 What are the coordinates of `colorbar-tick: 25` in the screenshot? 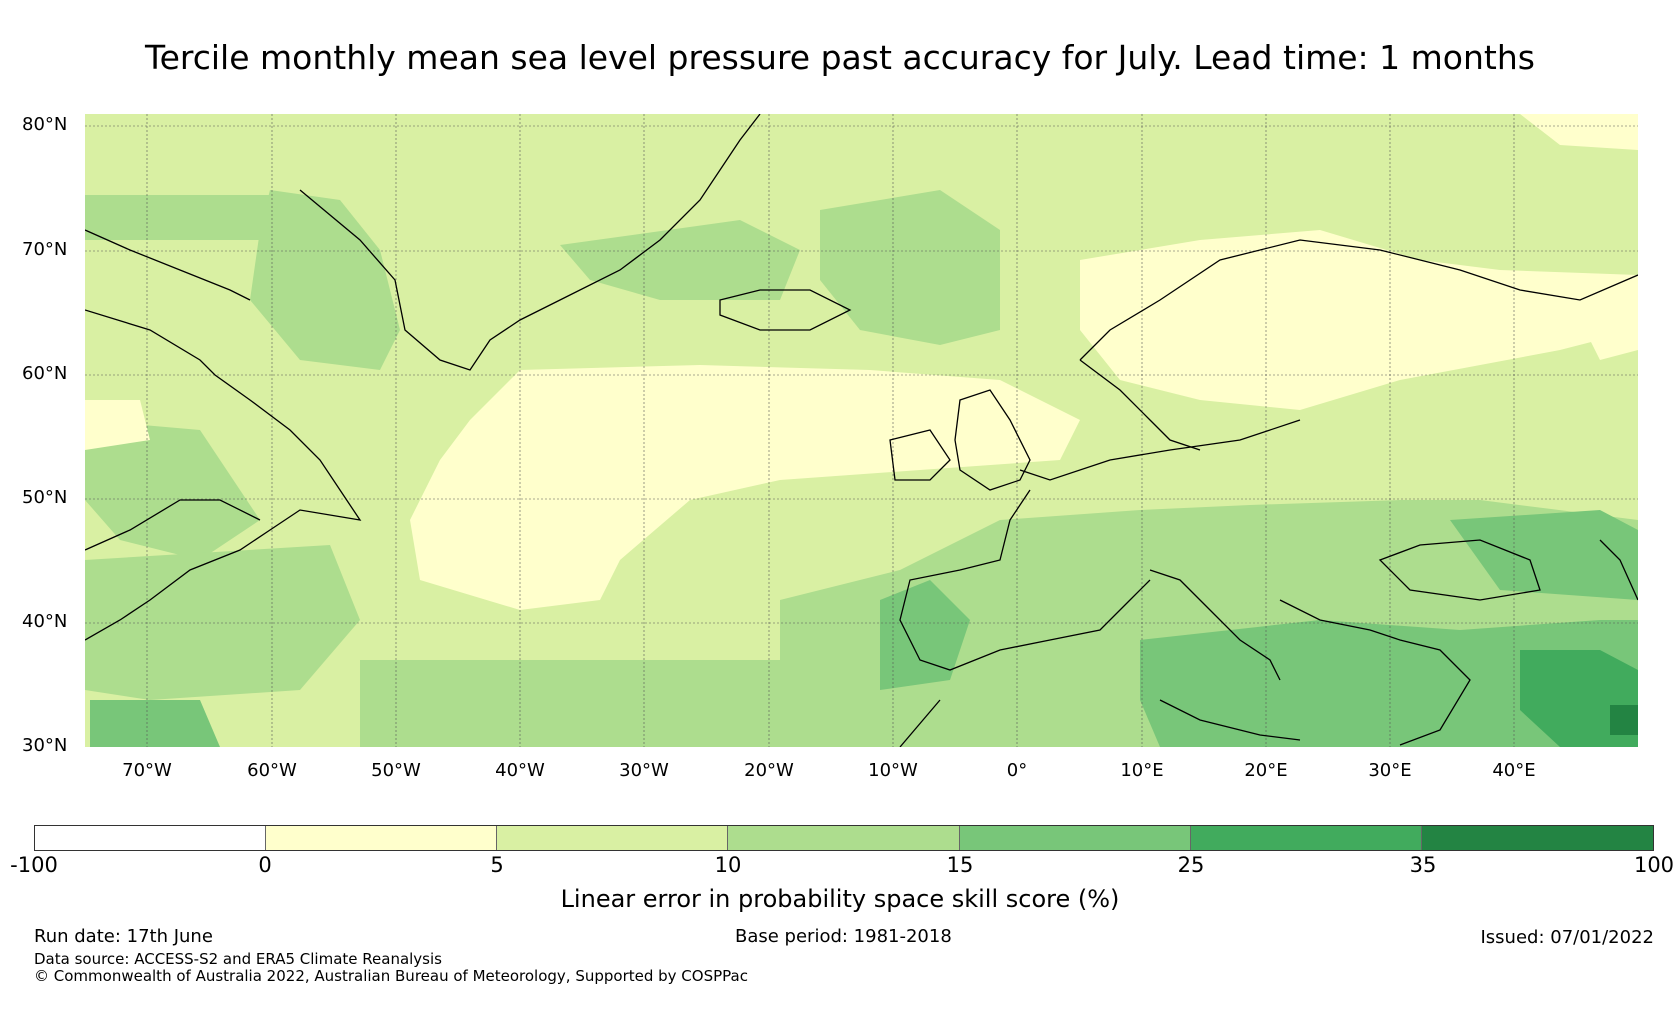 It's located at (1191, 865).